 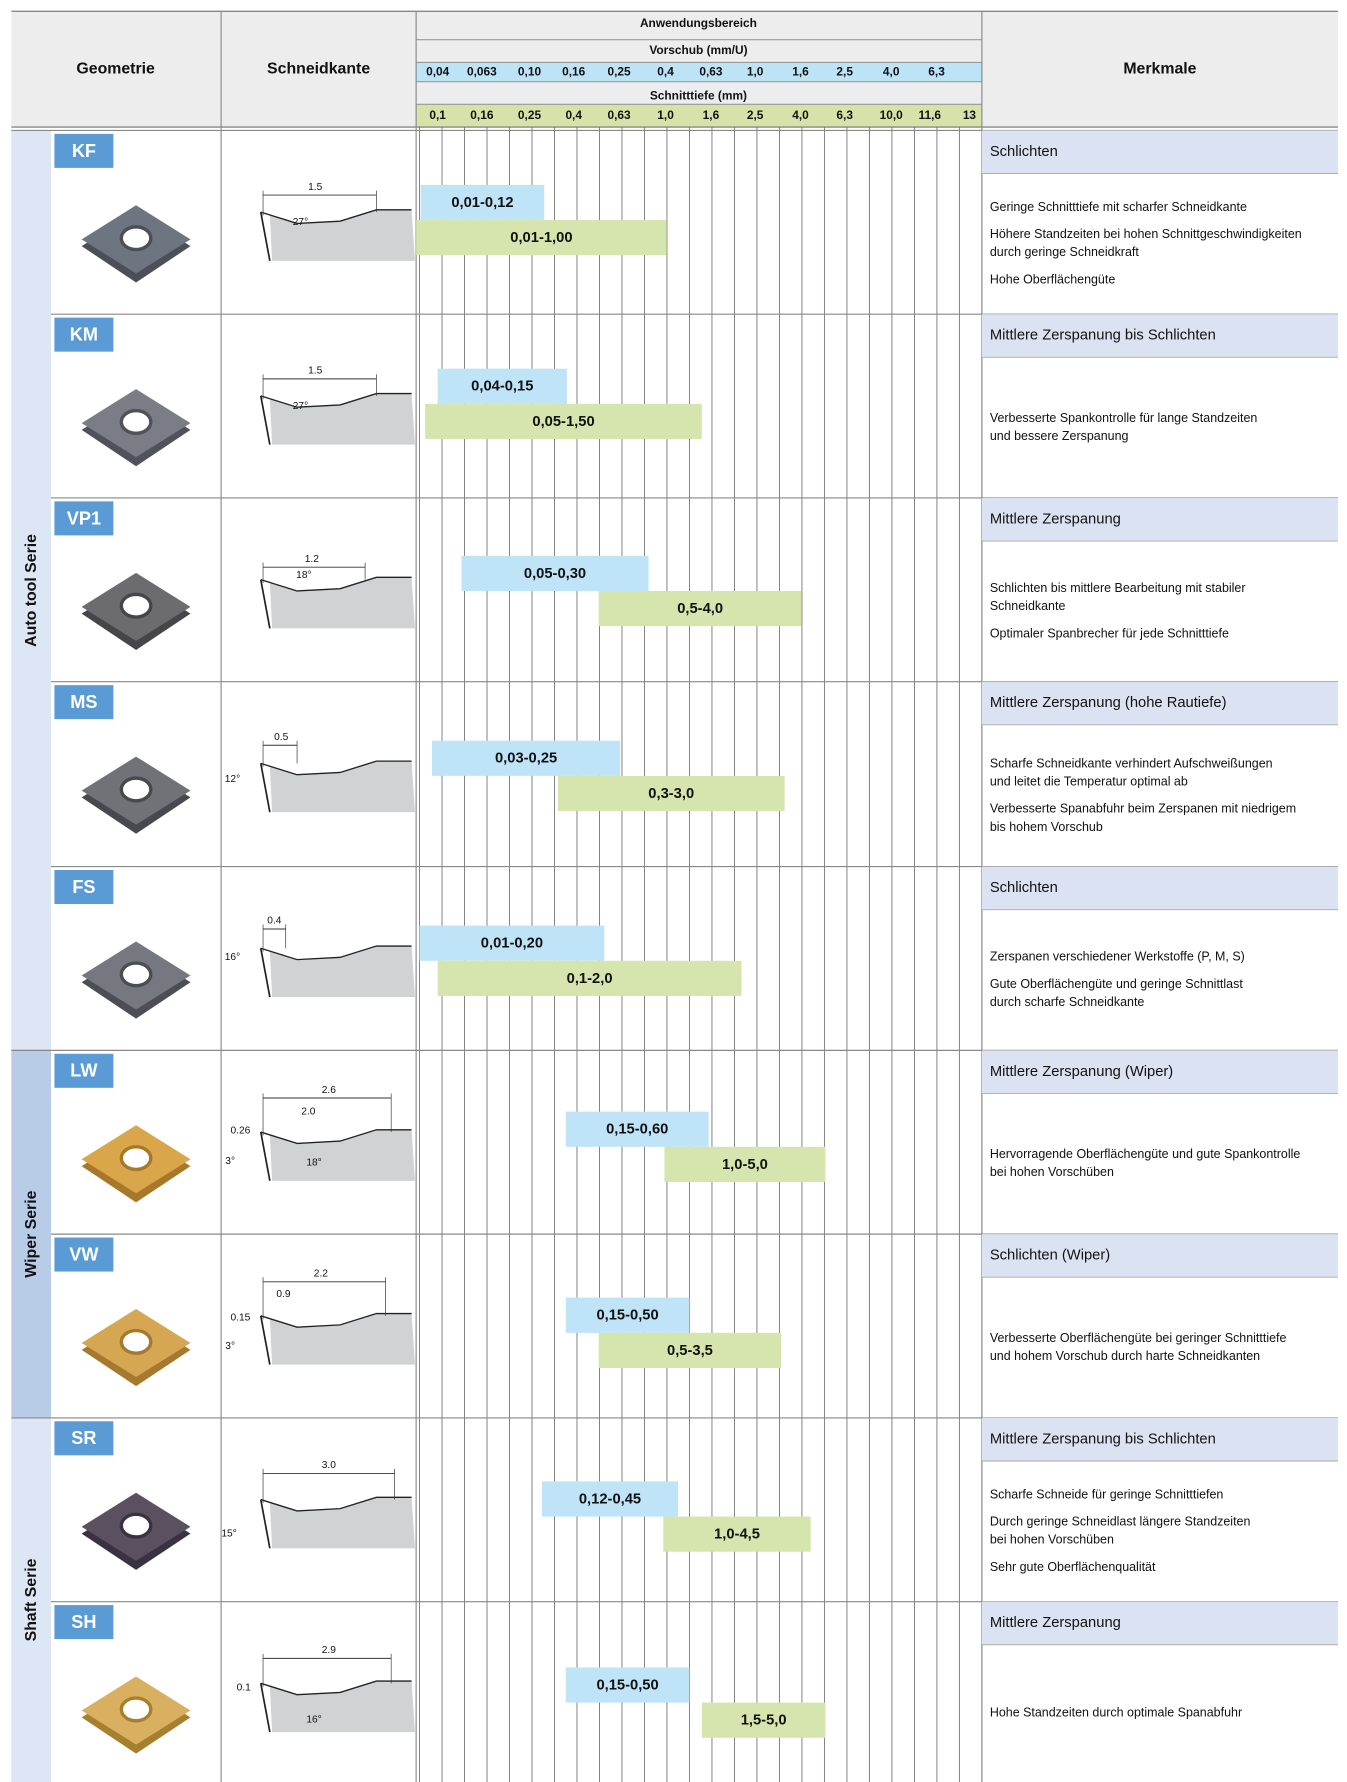 I want to click on group-label: Auto tool Serie, so click(x=31, y=590).